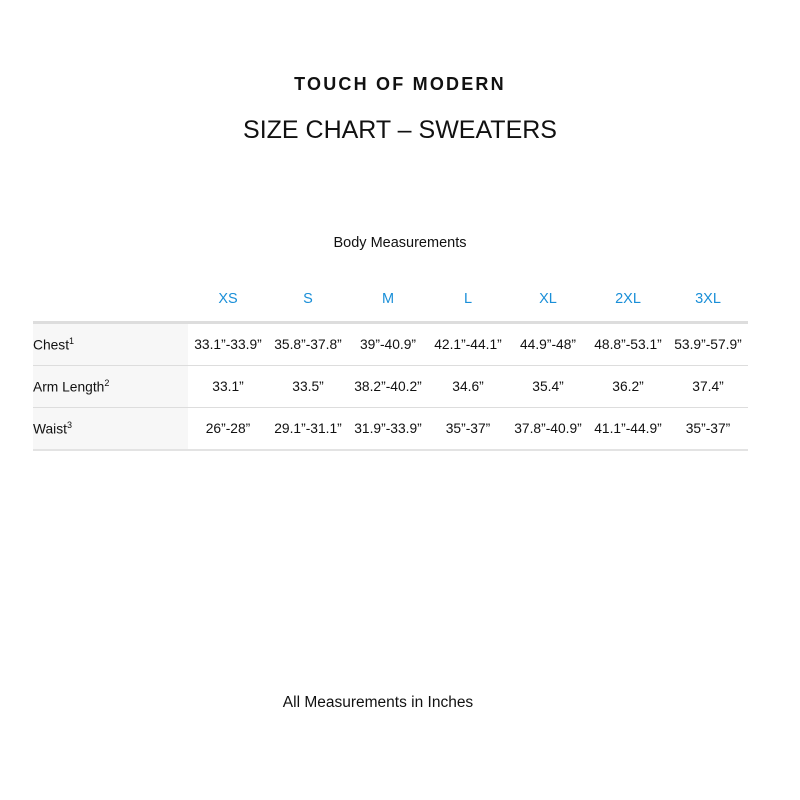 This screenshot has width=800, height=800. Describe the element at coordinates (628, 386) in the screenshot. I see `measurement-cell: 36.2”` at that location.